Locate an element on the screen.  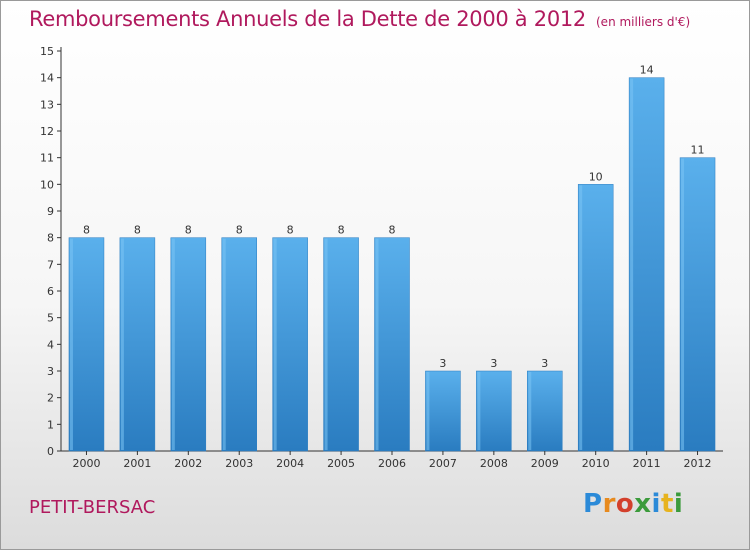
y-tick-label: 2 is located at coordinates (50, 398).